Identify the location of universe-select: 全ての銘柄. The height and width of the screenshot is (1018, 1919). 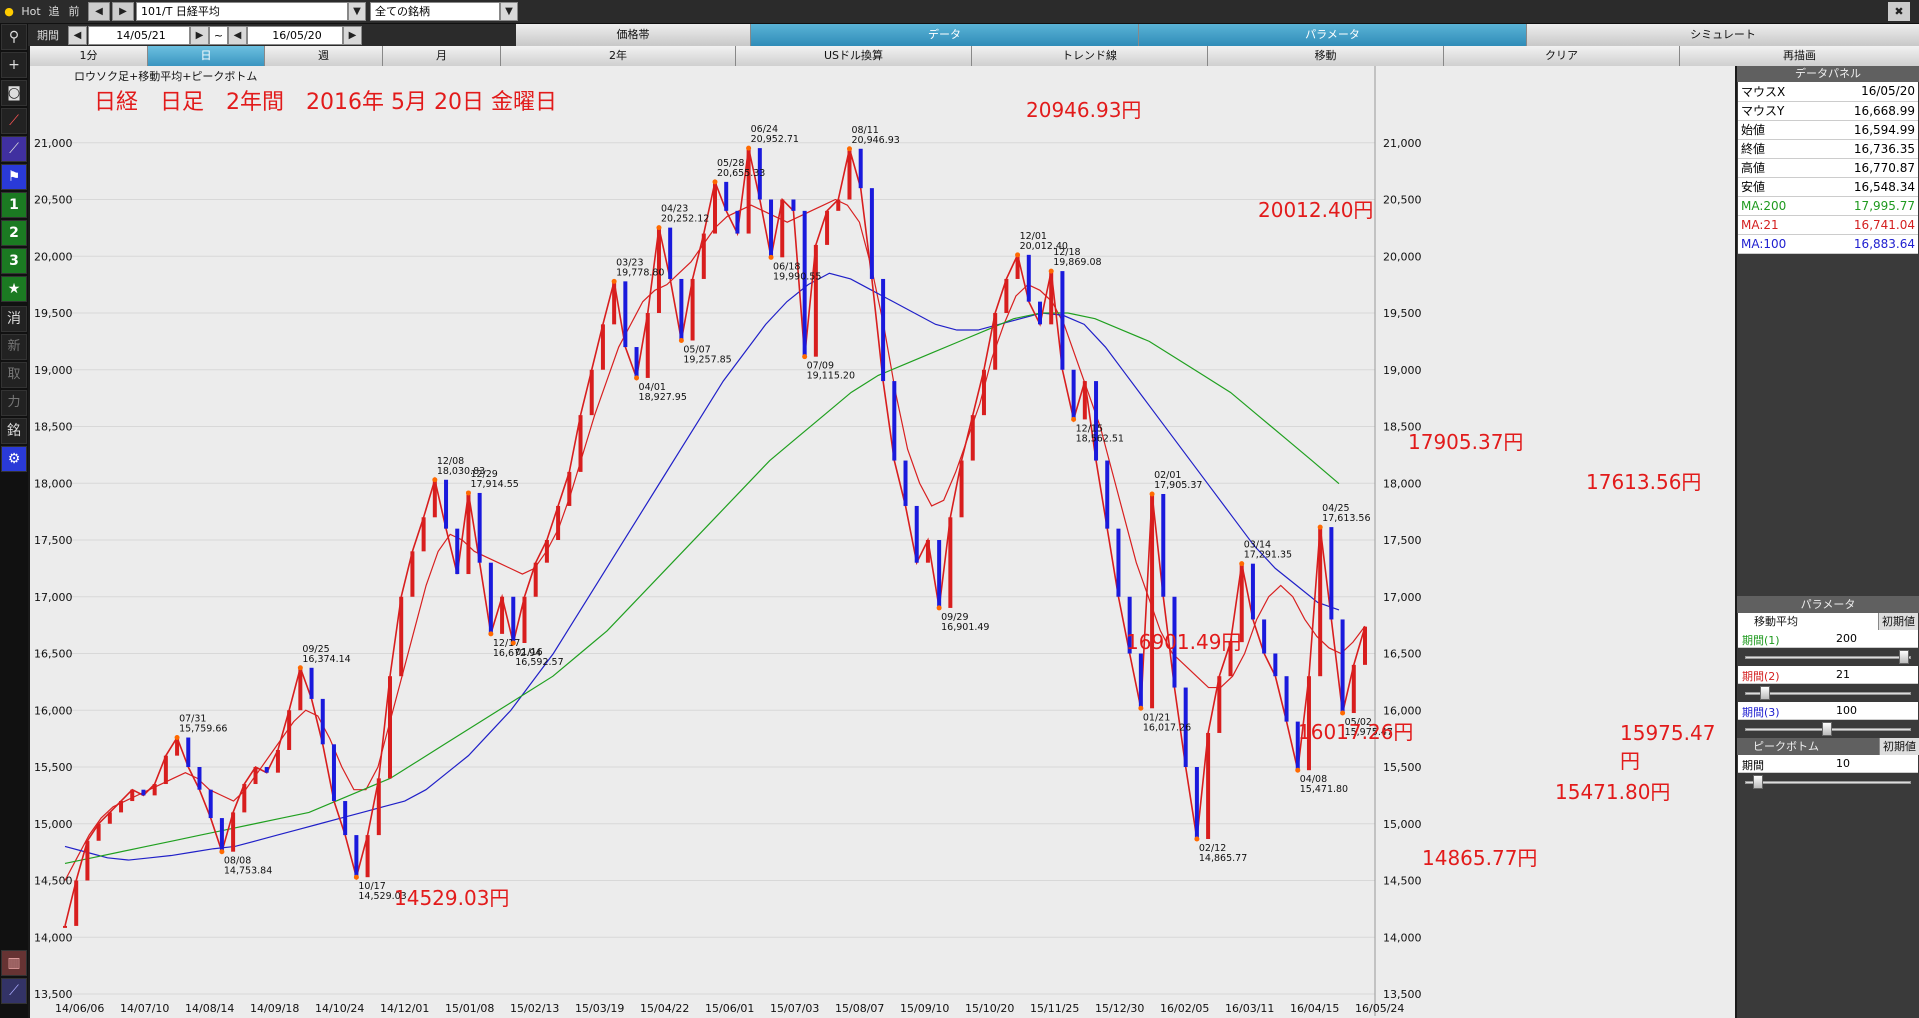
(435, 11).